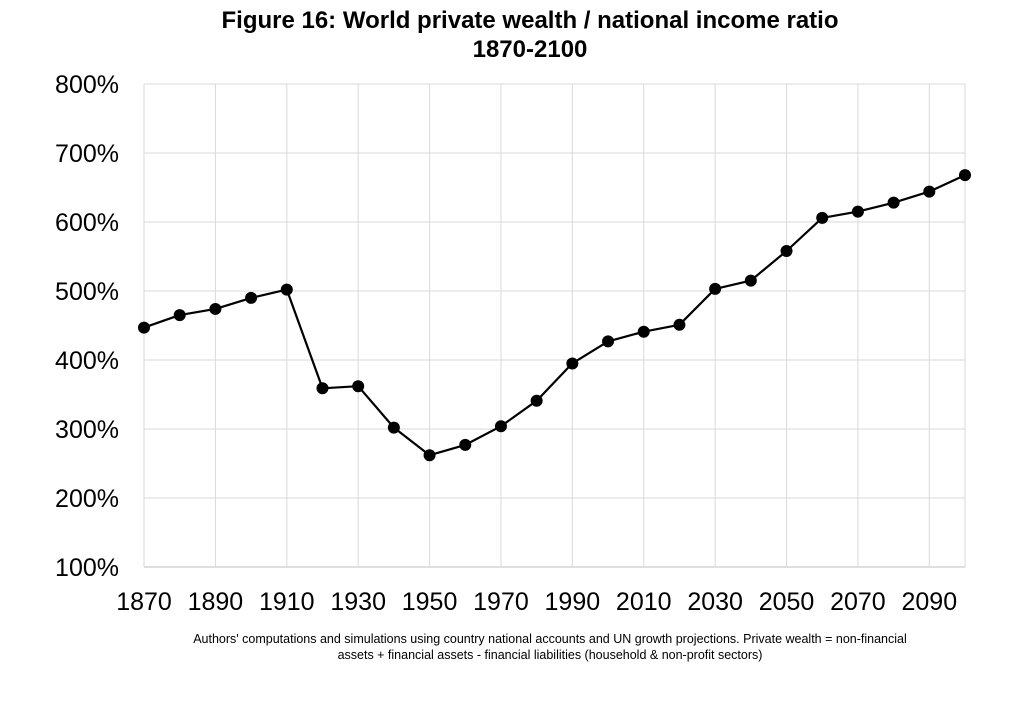 The height and width of the screenshot is (706, 1011). Describe the element at coordinates (87, 85) in the screenshot. I see `y-tick-label: 800%` at that location.